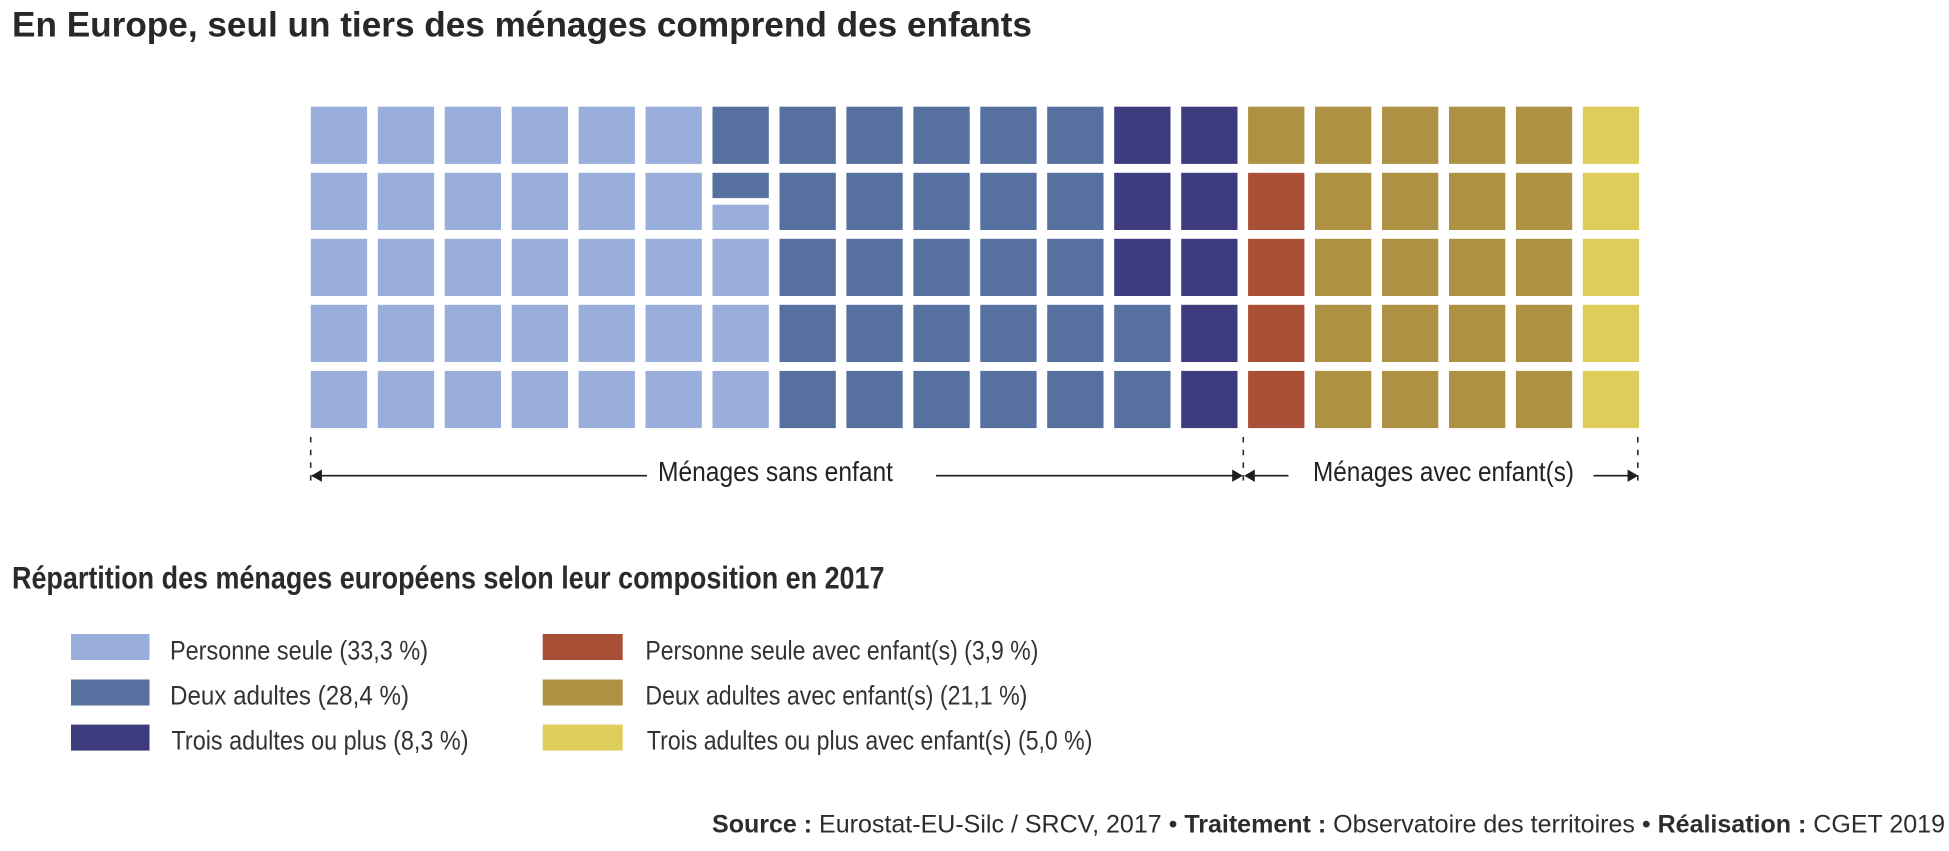 The height and width of the screenshot is (851, 1949). I want to click on svg-text: Trois adultes ou plus (8,3 %), so click(320, 741).